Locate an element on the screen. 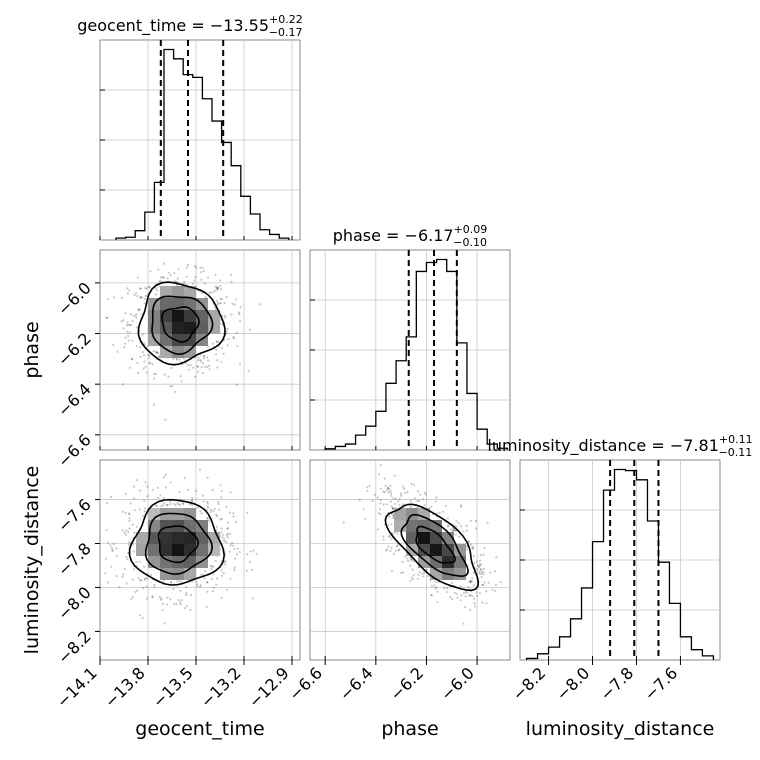  title-geocent_time-main: geocent_time = −13.55 is located at coordinates (173, 26).